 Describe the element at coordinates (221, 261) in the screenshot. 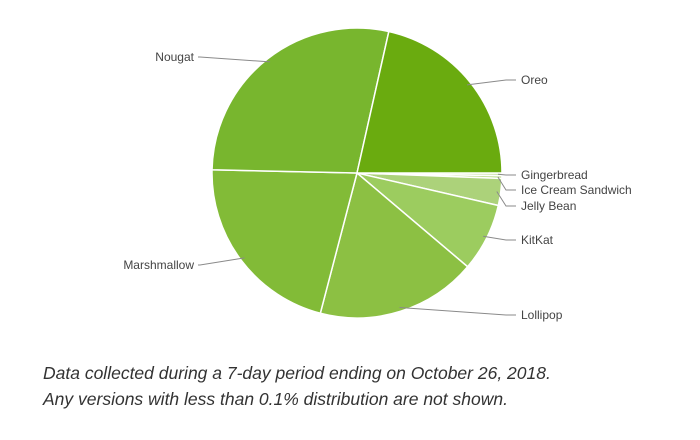

I see `leader-line-marshmallow` at that location.